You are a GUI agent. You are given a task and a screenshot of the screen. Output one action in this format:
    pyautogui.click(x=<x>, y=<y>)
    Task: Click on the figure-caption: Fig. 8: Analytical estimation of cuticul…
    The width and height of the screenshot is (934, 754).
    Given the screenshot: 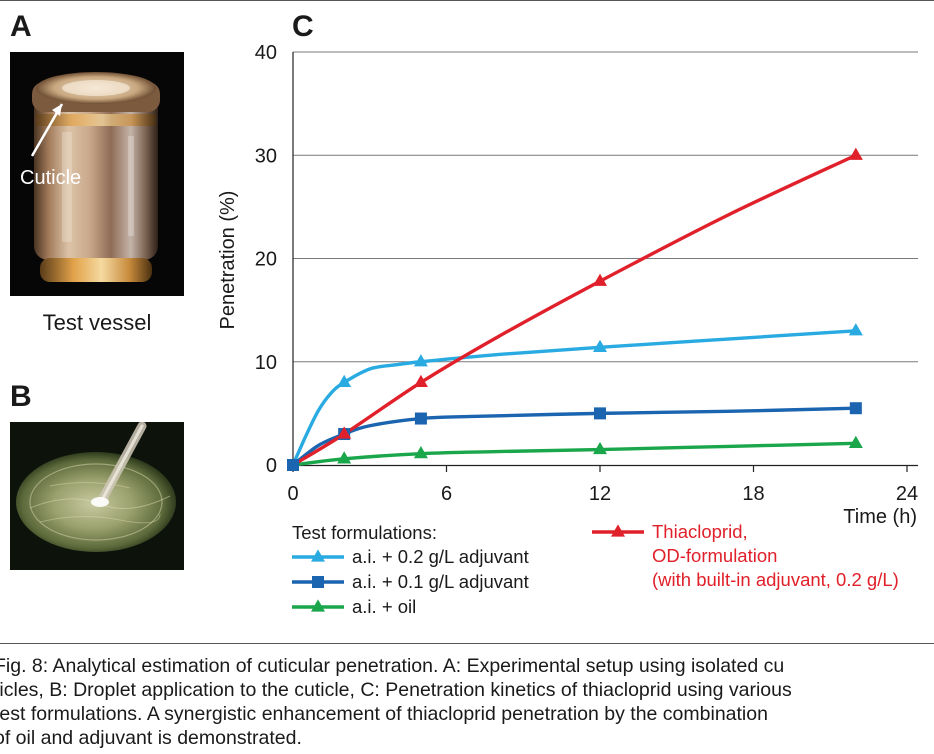 What is the action you would take?
    pyautogui.click(x=467, y=702)
    